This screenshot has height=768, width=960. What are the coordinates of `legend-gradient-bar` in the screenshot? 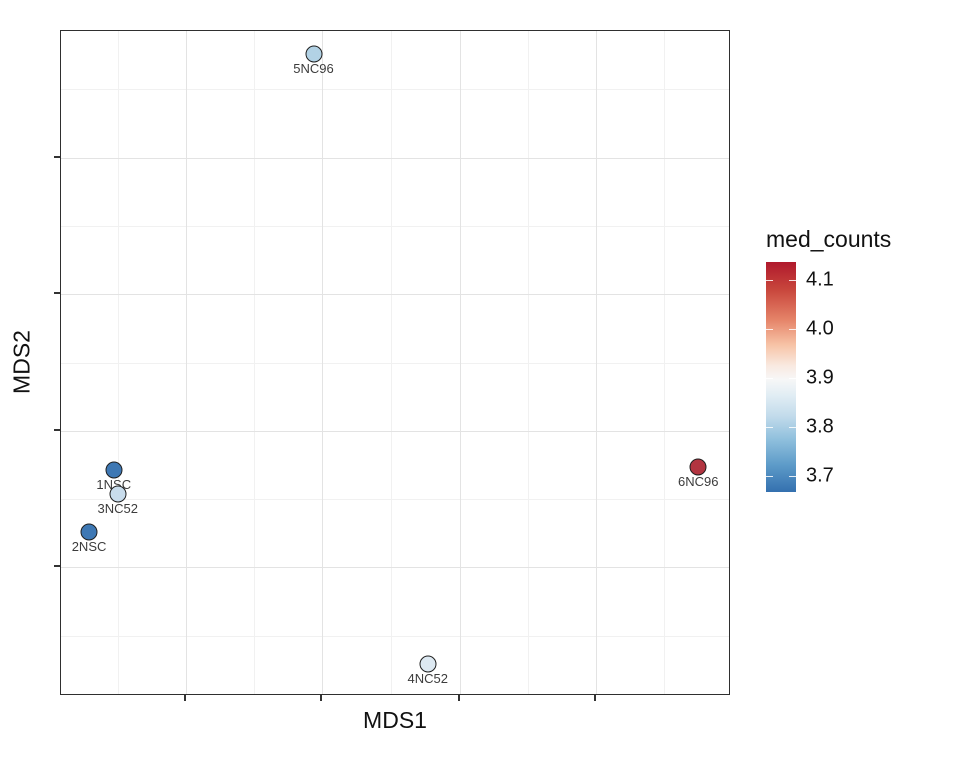 It's located at (781, 377).